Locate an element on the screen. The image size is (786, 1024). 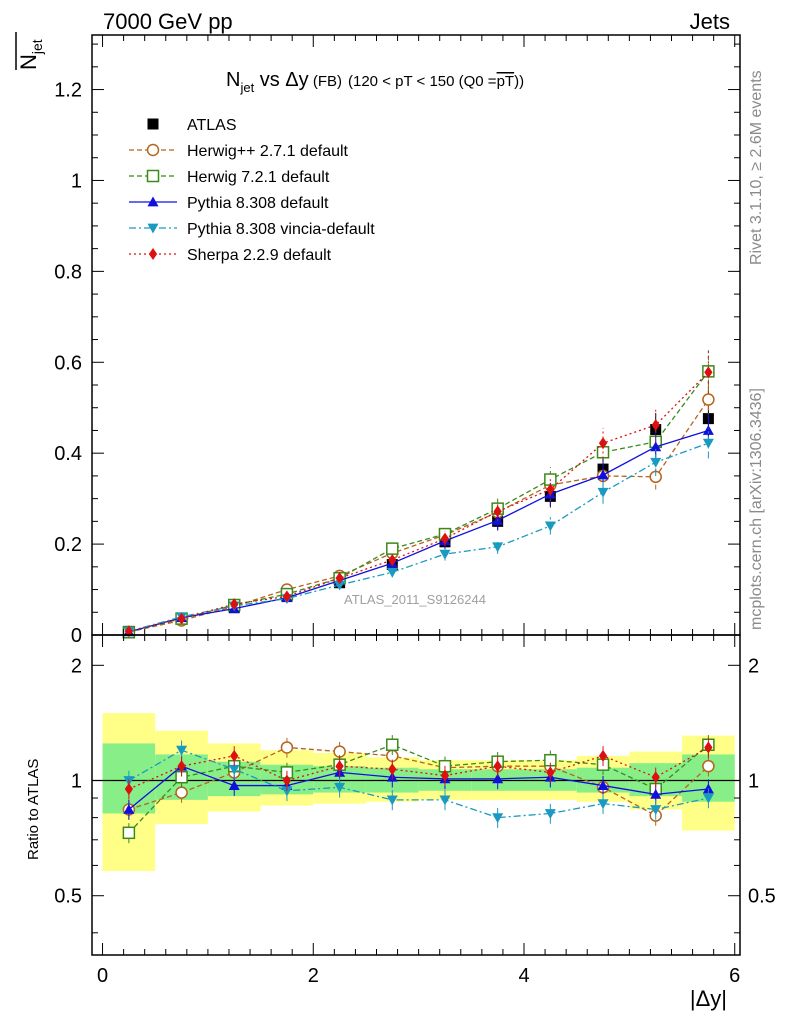
x-tick-label: 4 is located at coordinates (523, 976).